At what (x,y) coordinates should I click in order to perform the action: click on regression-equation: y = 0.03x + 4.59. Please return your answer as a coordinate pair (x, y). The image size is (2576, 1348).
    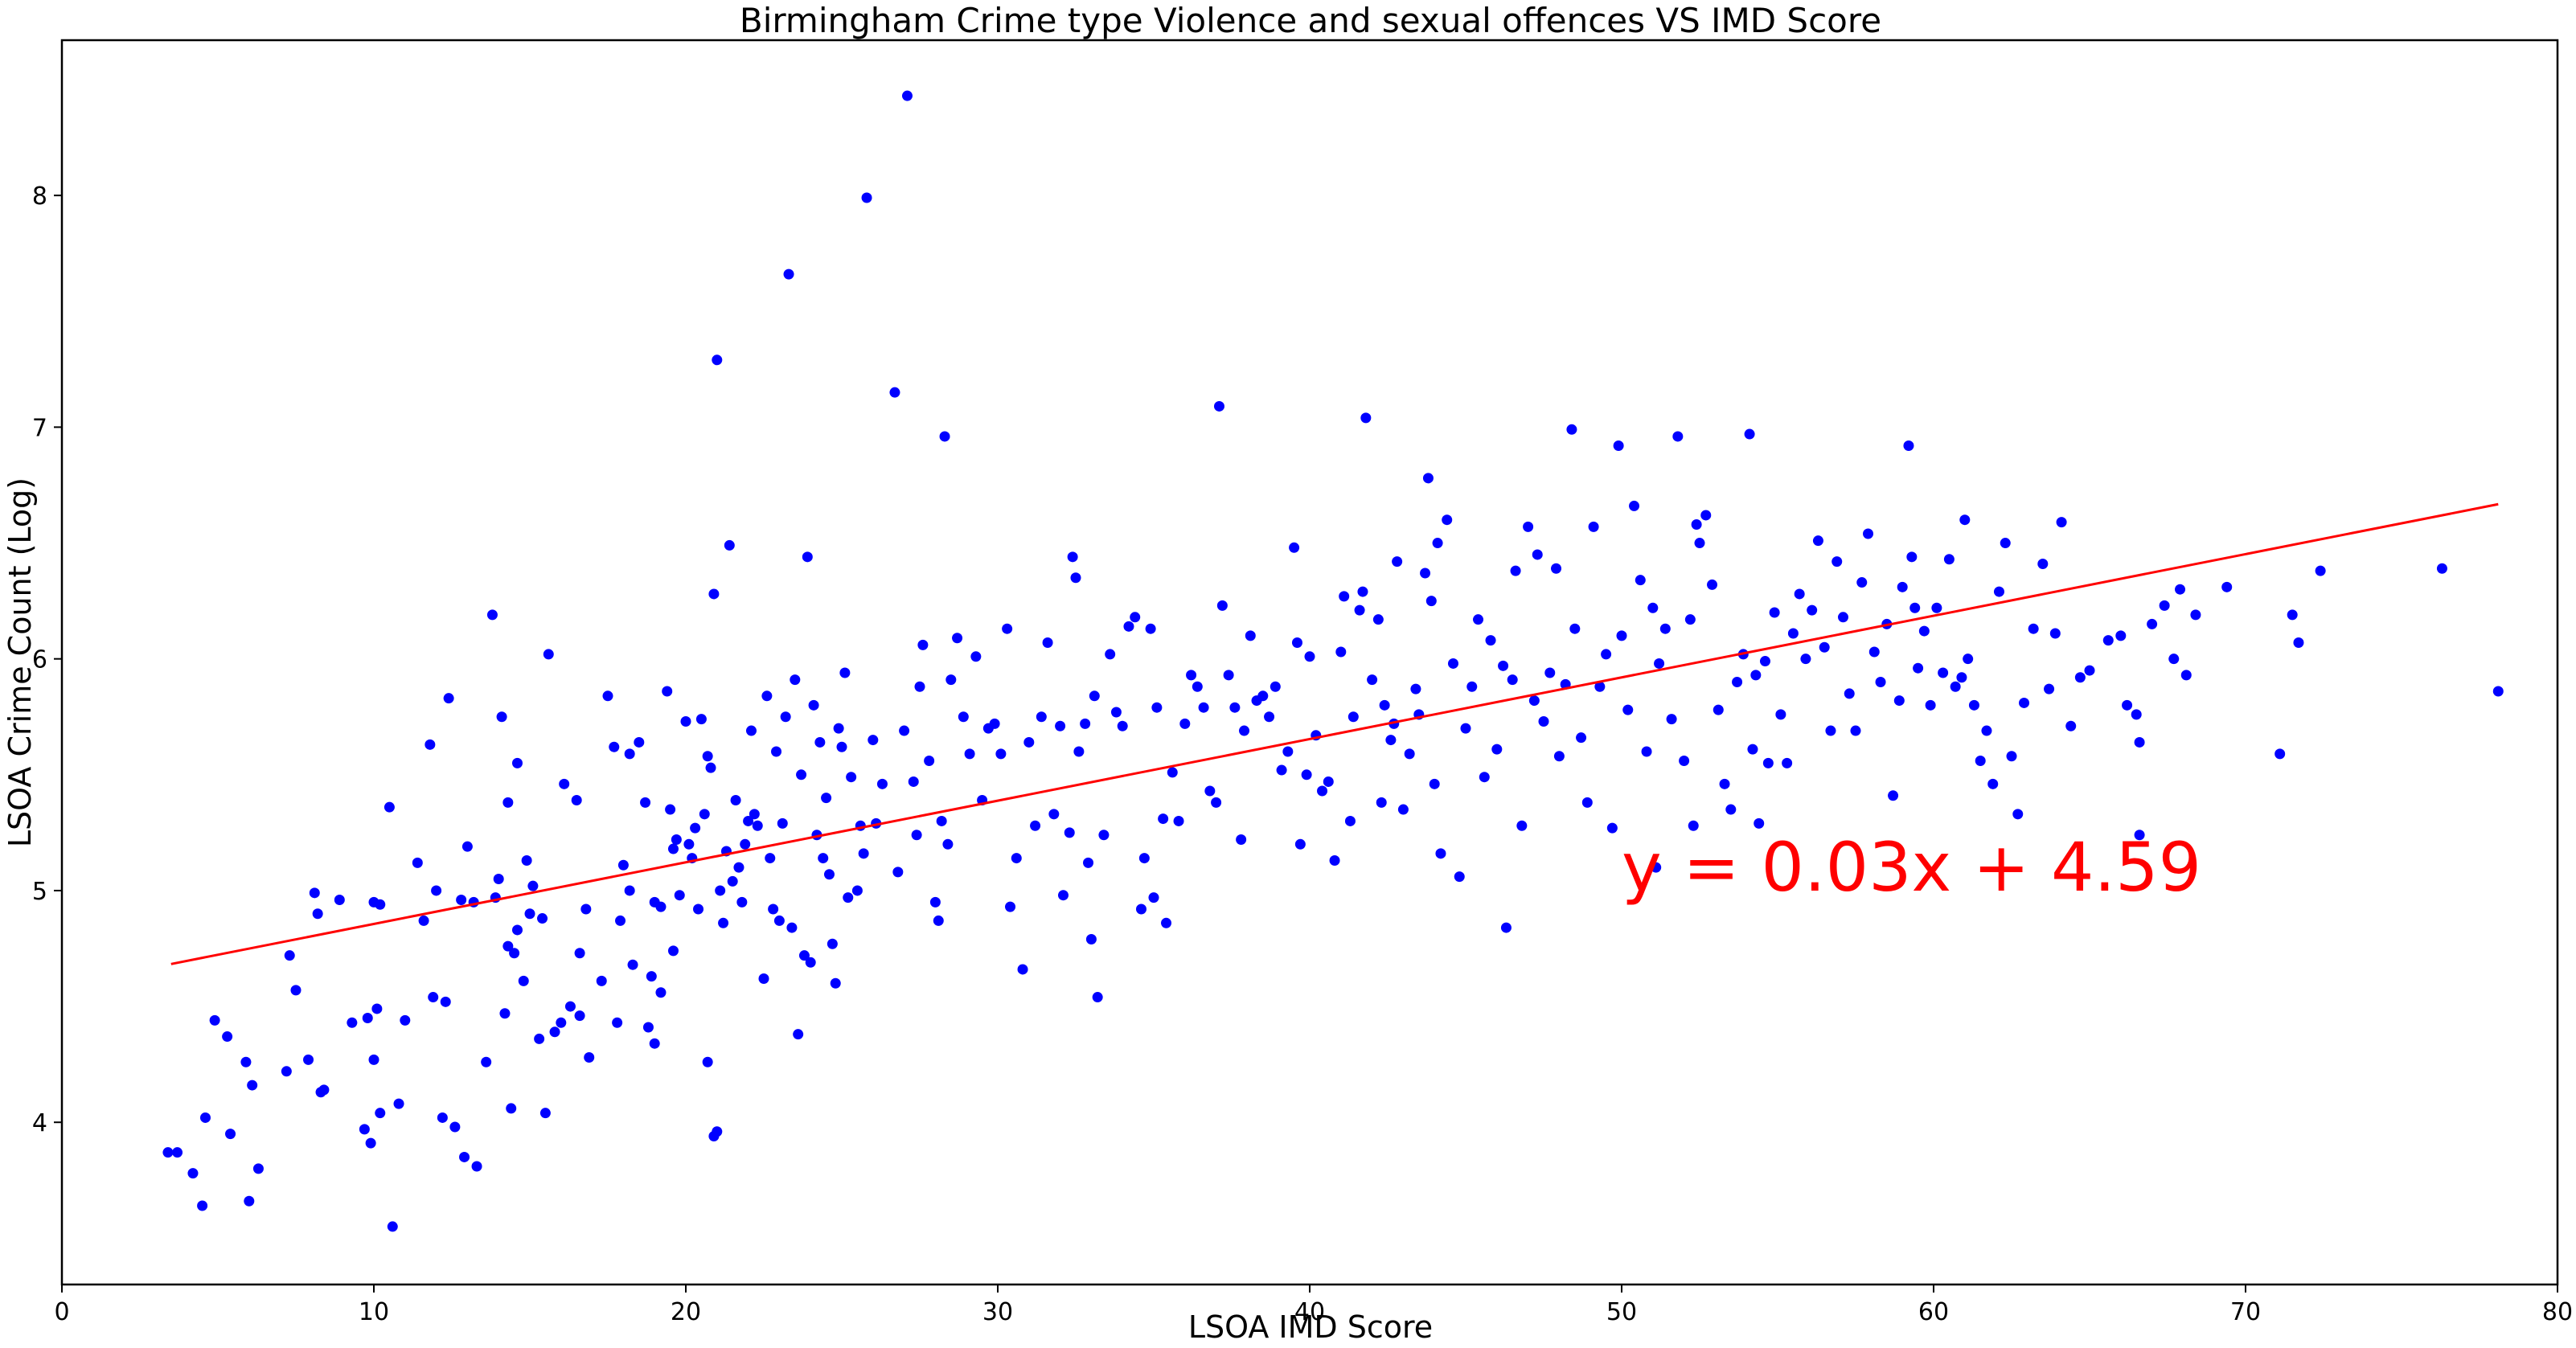
    Looking at the image, I should click on (1911, 867).